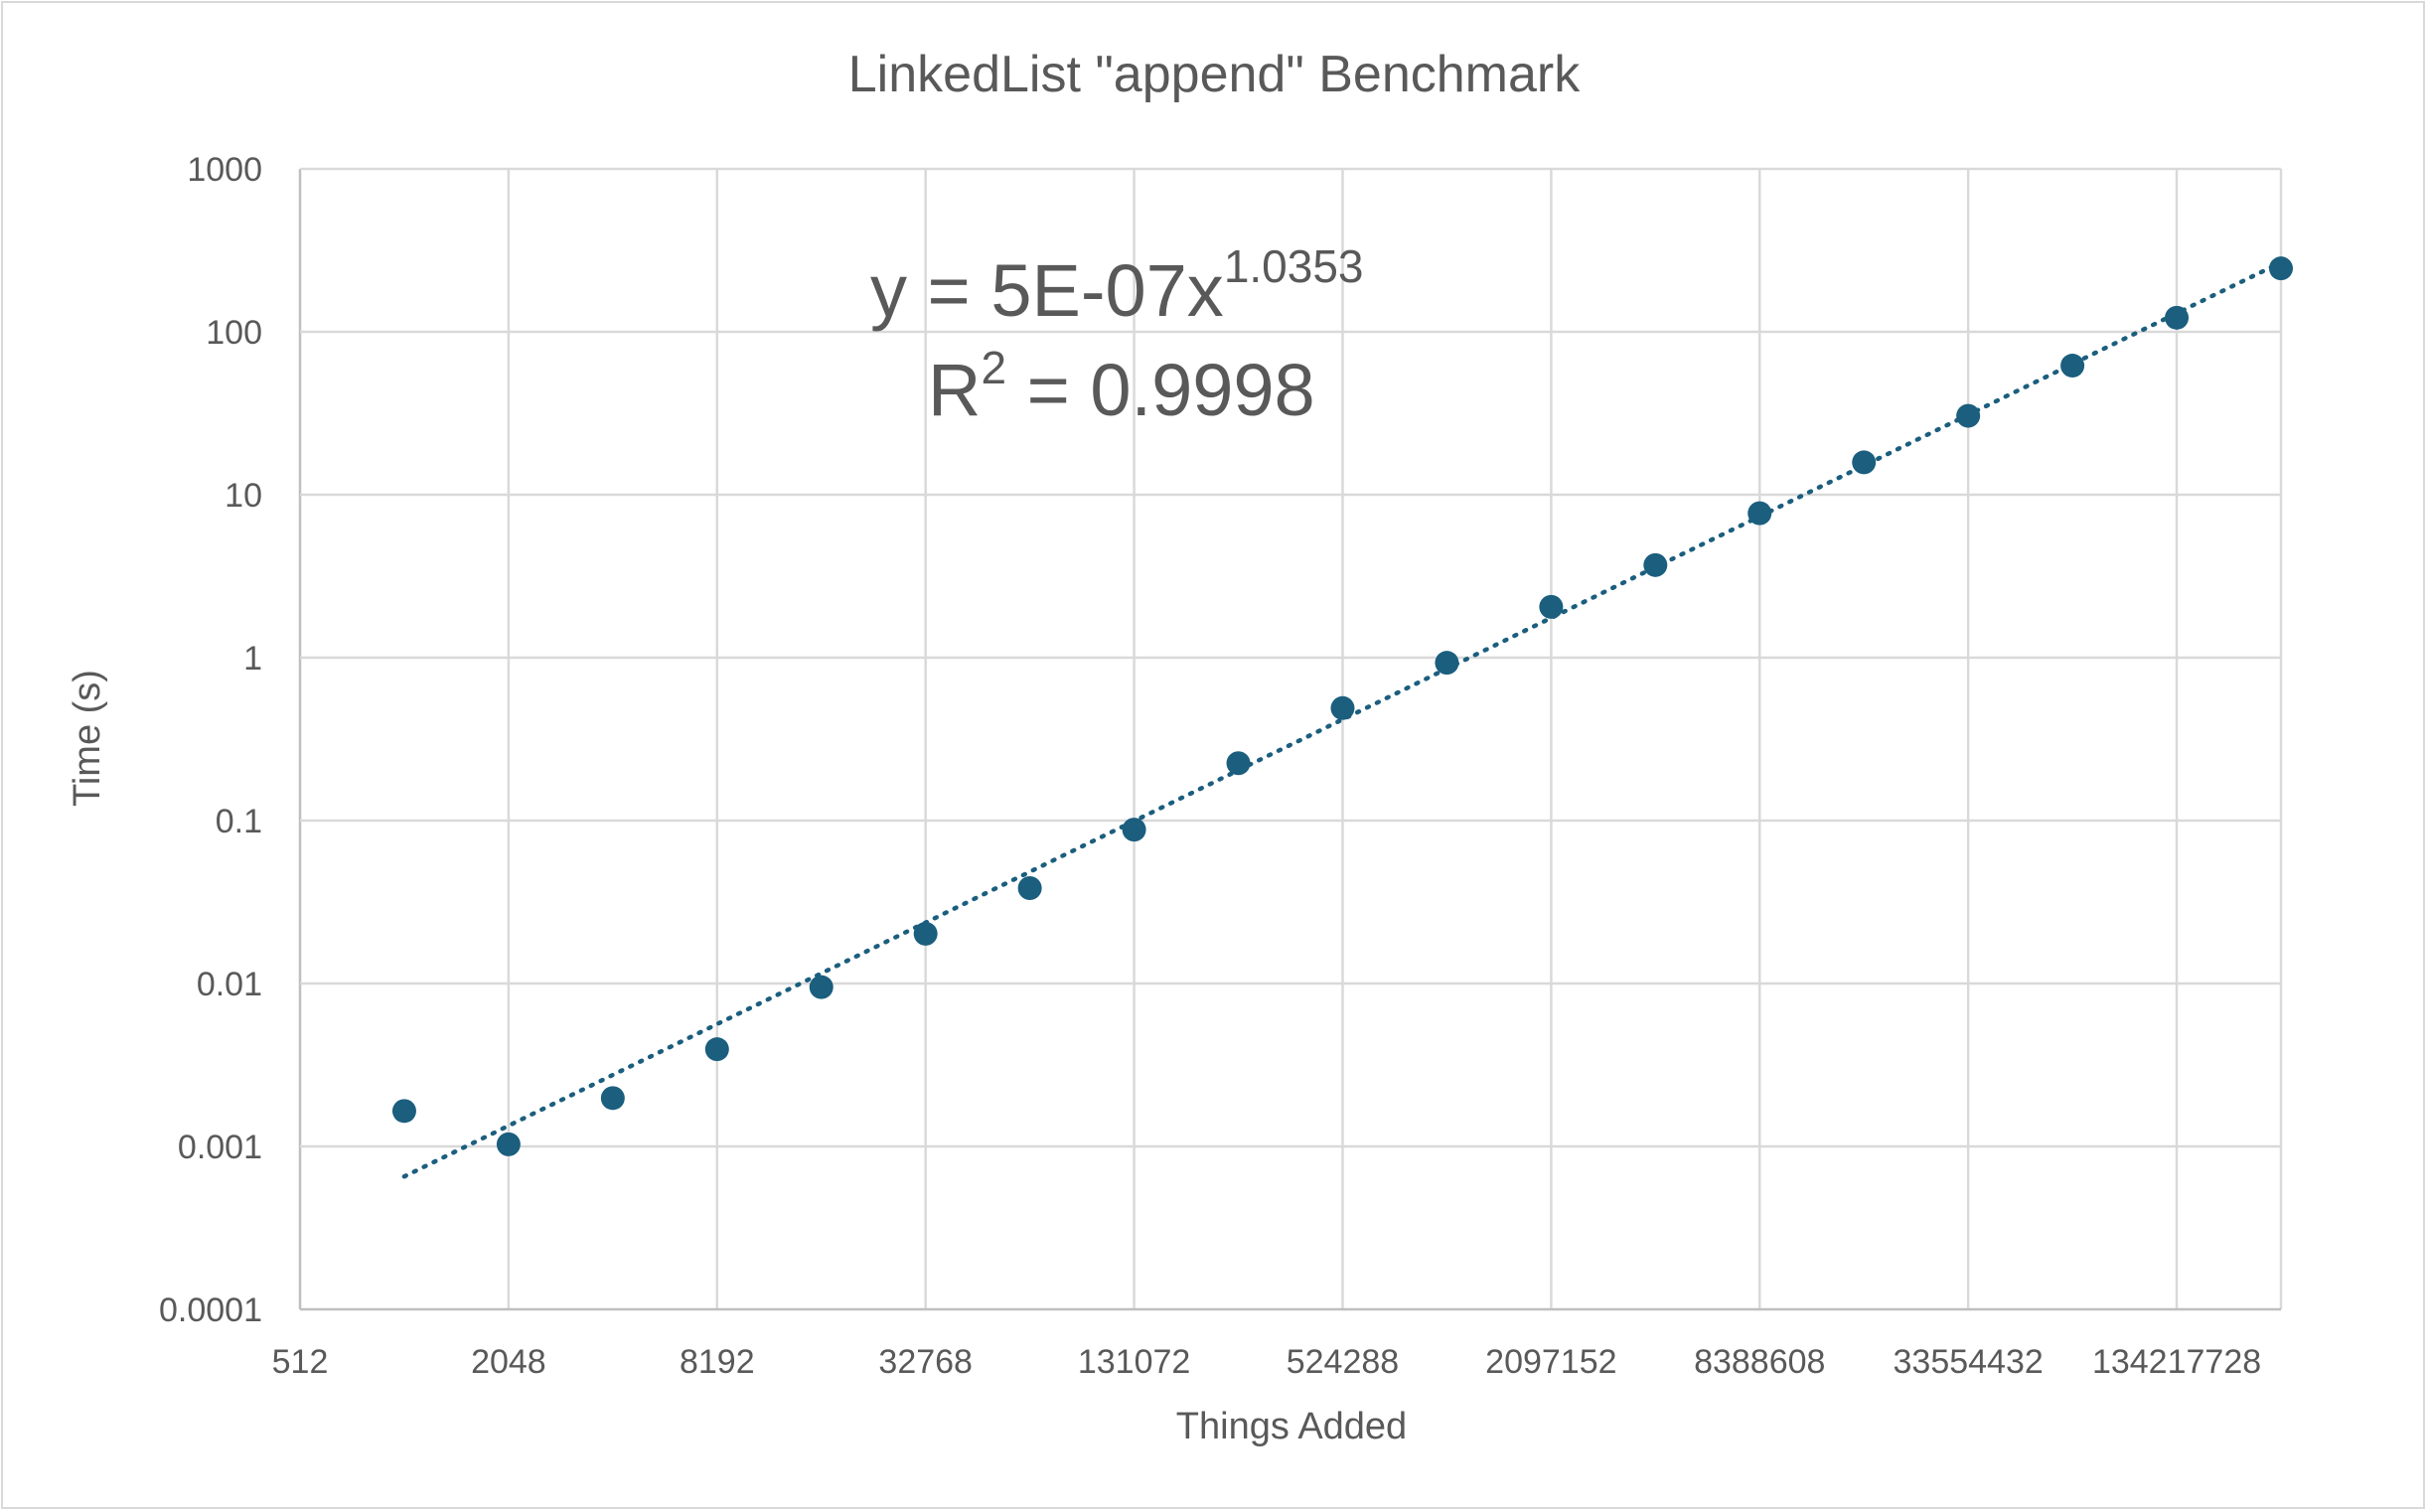  Describe the element at coordinates (1551, 1362) in the screenshot. I see `x-tick-label: 2097152` at that location.